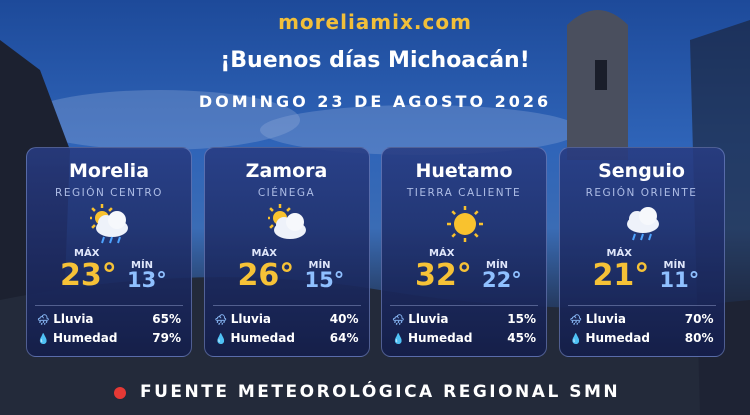 The width and height of the screenshot is (750, 415). I want to click on stat-row: 🌧 Lluvia 15%, so click(464, 319).